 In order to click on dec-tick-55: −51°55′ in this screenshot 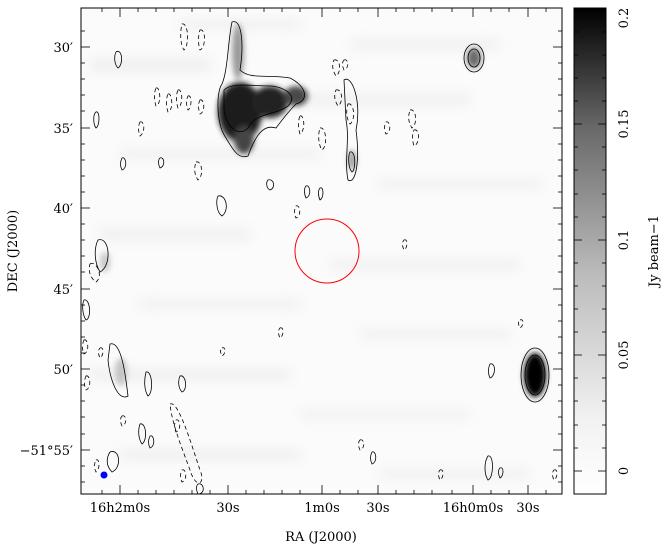, I will do `click(46, 451)`.